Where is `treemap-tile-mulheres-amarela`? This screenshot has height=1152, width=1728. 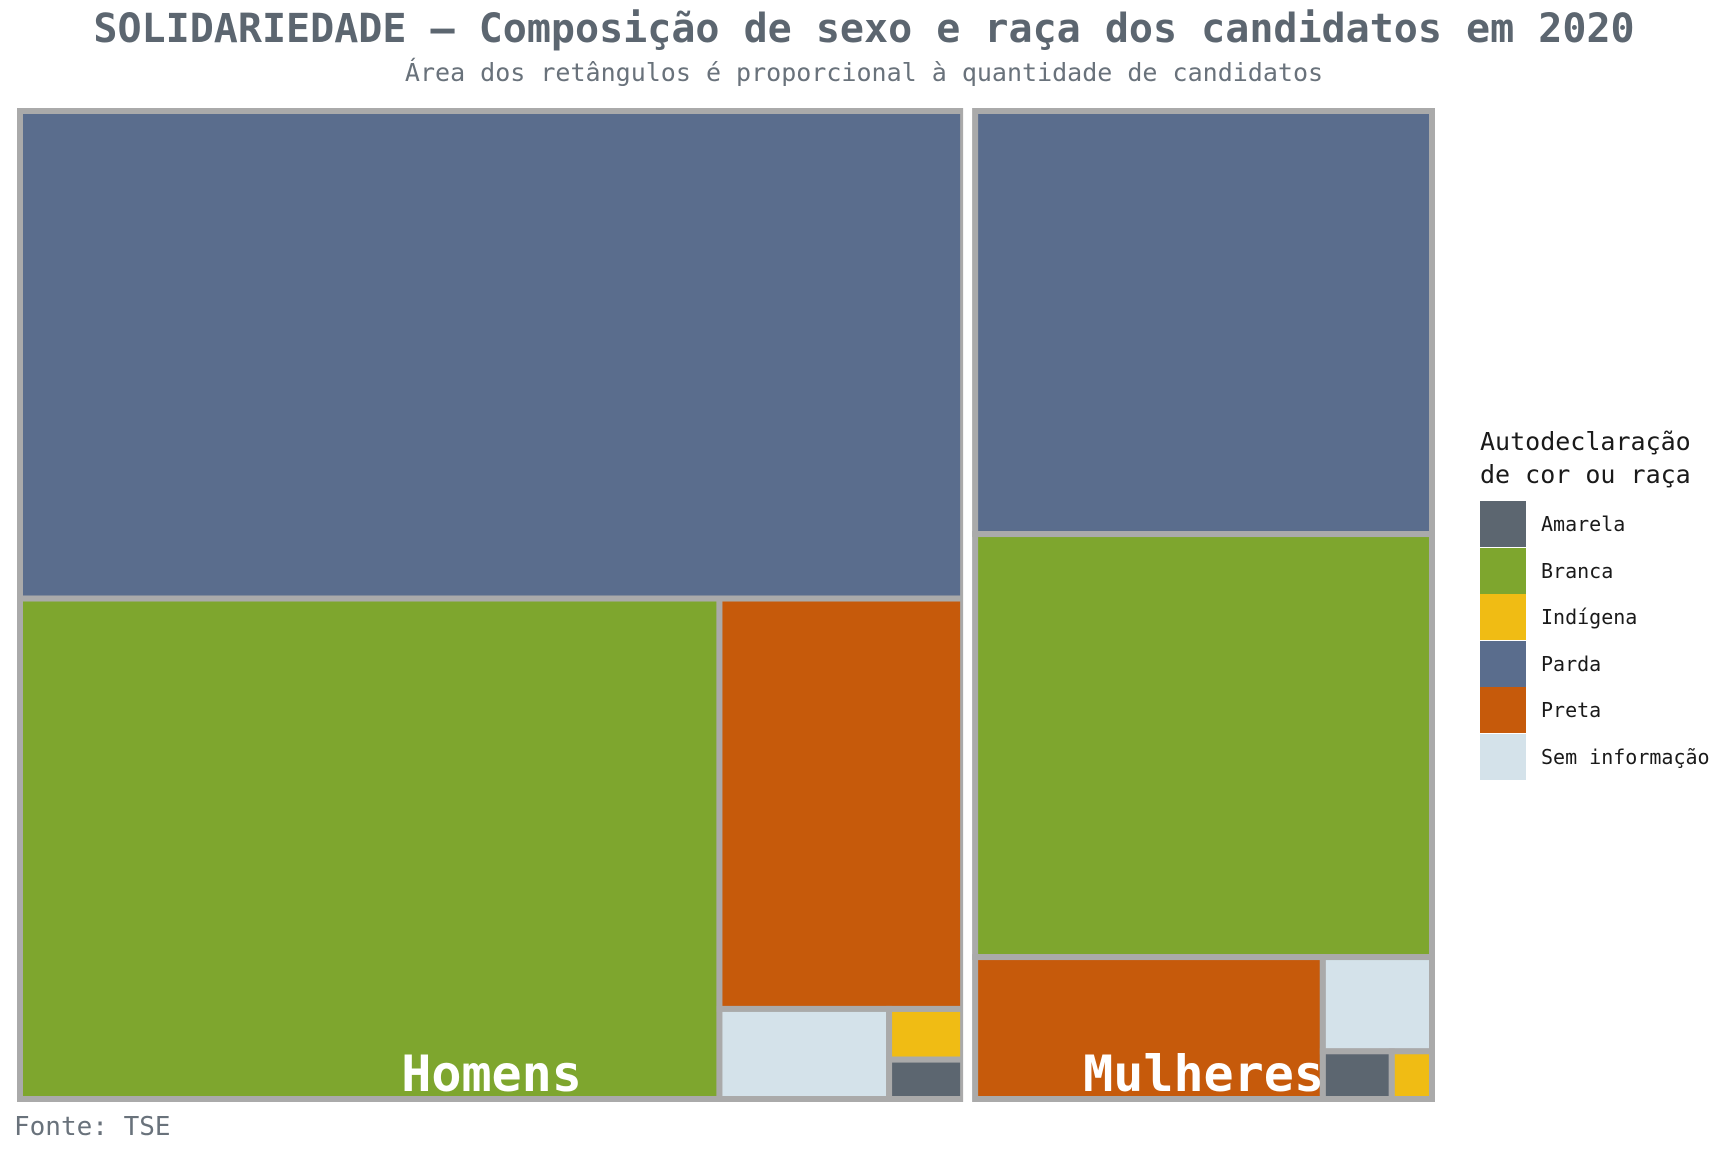
treemap-tile-mulheres-amarela is located at coordinates (1357, 1075).